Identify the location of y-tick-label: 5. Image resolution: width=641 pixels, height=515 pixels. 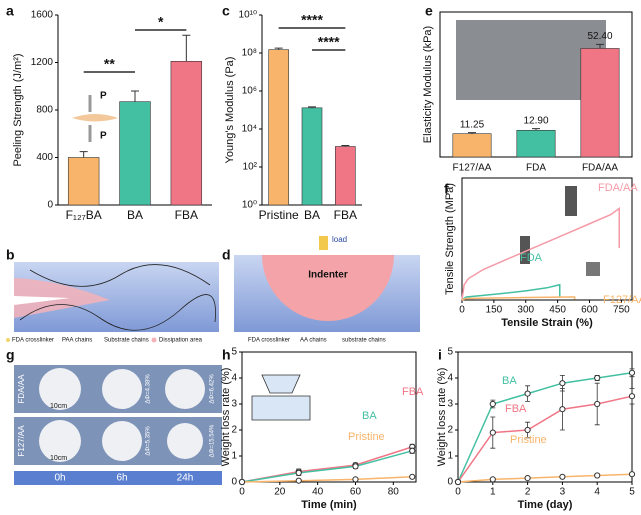
(450, 352).